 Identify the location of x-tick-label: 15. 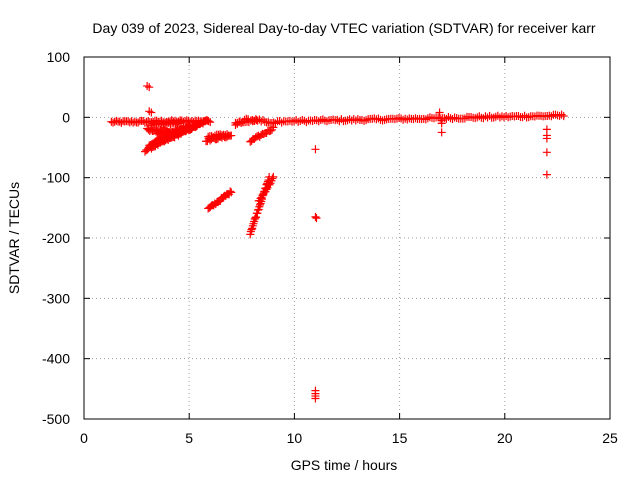
(400, 438).